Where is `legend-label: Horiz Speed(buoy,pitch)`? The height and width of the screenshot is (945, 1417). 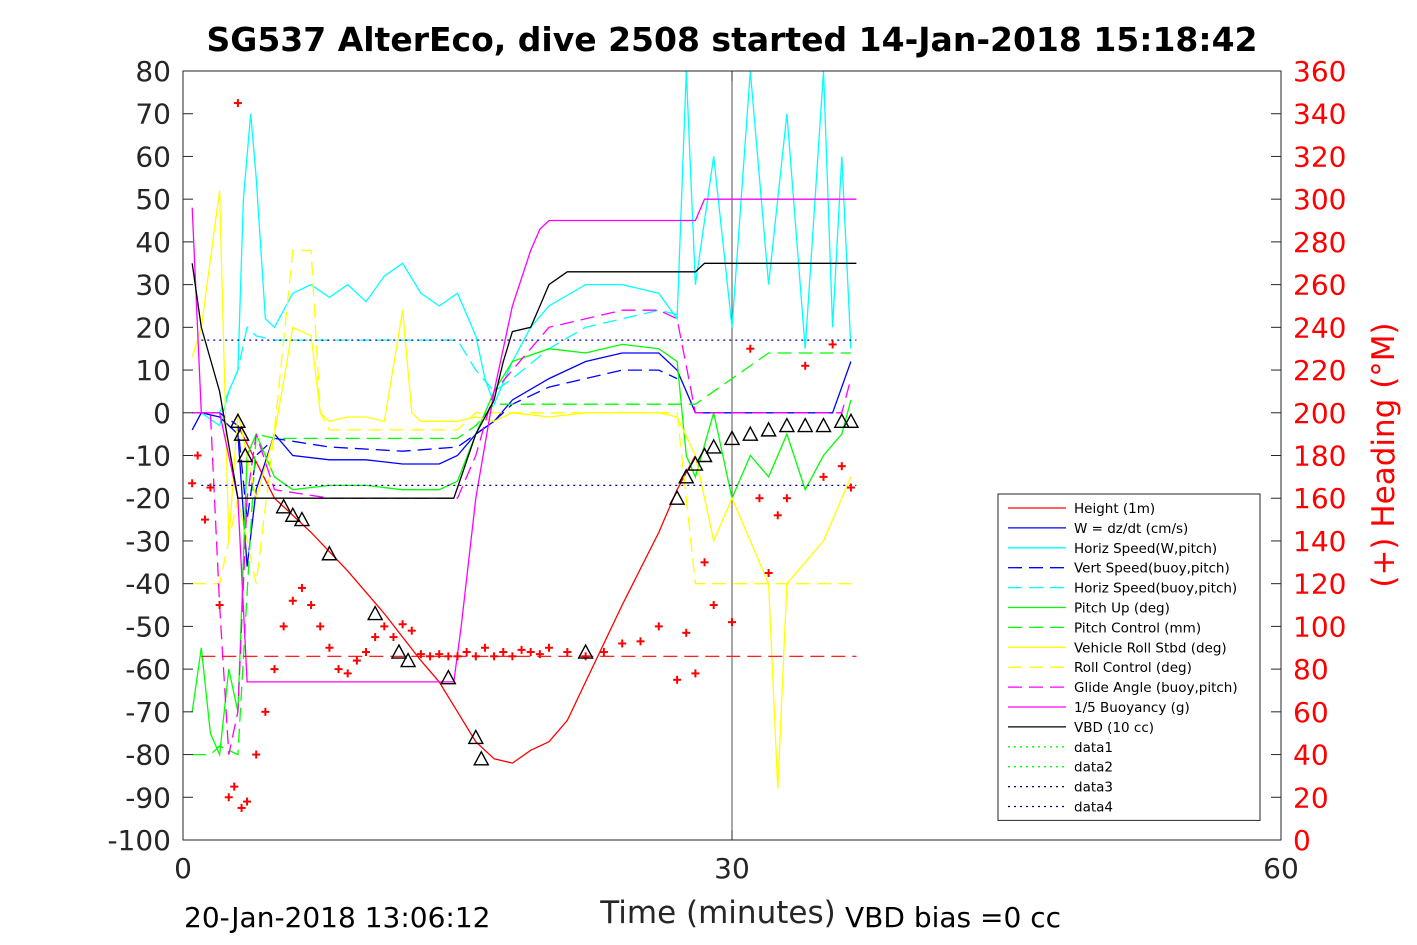 legend-label: Horiz Speed(buoy,pitch) is located at coordinates (1155, 589).